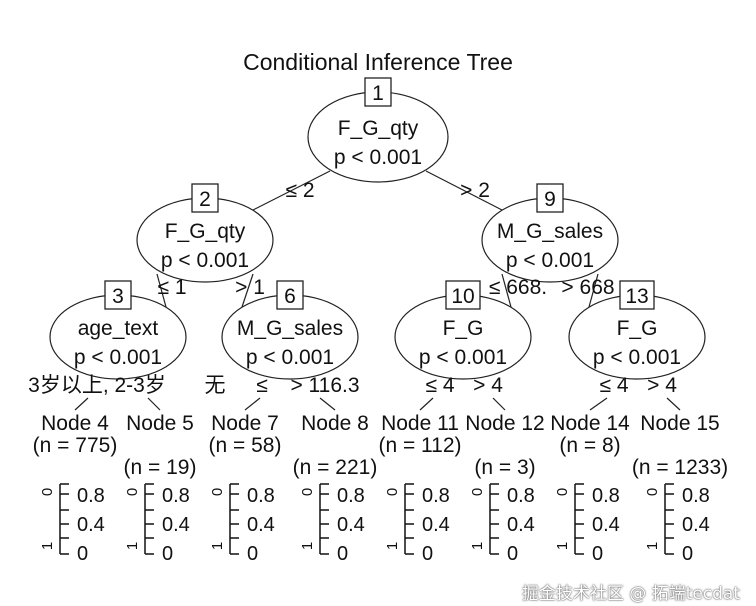 The image size is (756, 606). Describe the element at coordinates (550, 199) in the screenshot. I see `node-id: 9` at that location.